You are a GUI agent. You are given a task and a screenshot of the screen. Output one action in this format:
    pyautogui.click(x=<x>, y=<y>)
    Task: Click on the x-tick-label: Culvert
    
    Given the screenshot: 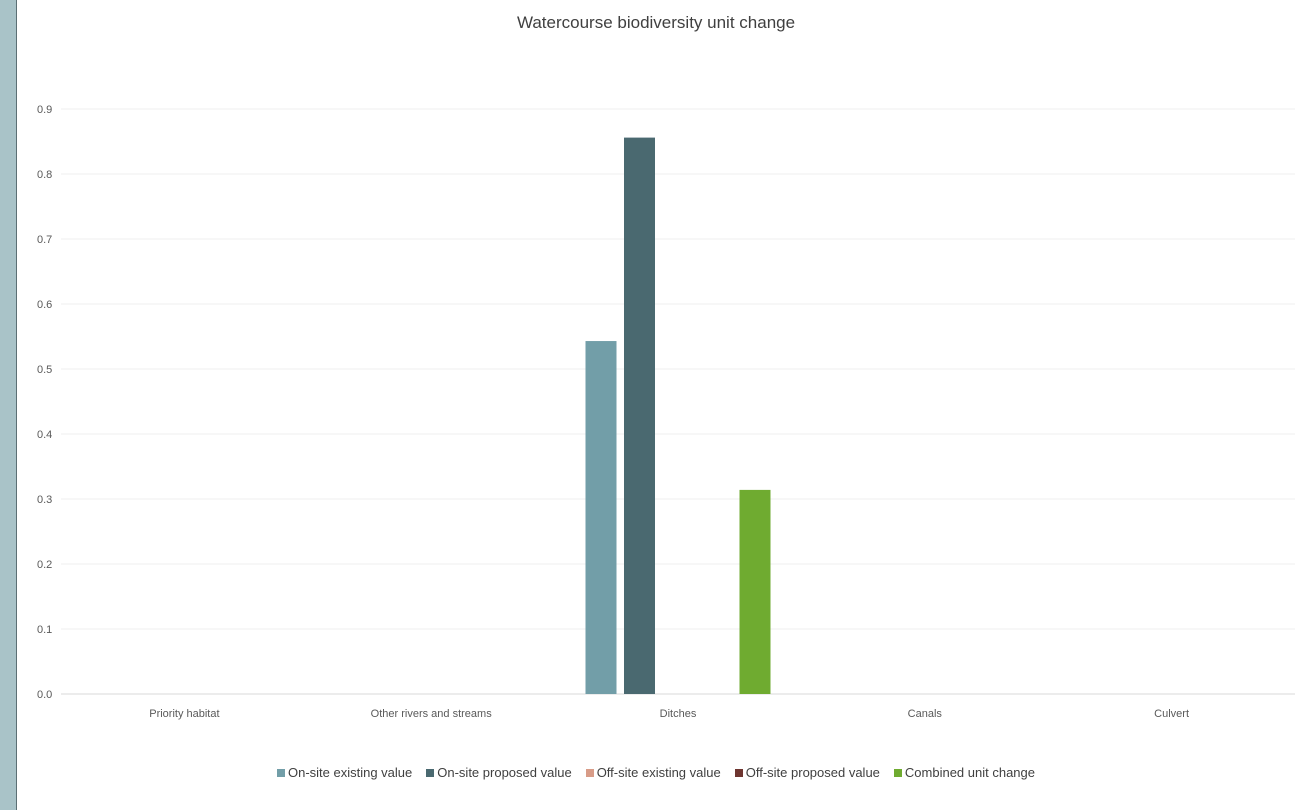 What is the action you would take?
    pyautogui.click(x=1171, y=714)
    